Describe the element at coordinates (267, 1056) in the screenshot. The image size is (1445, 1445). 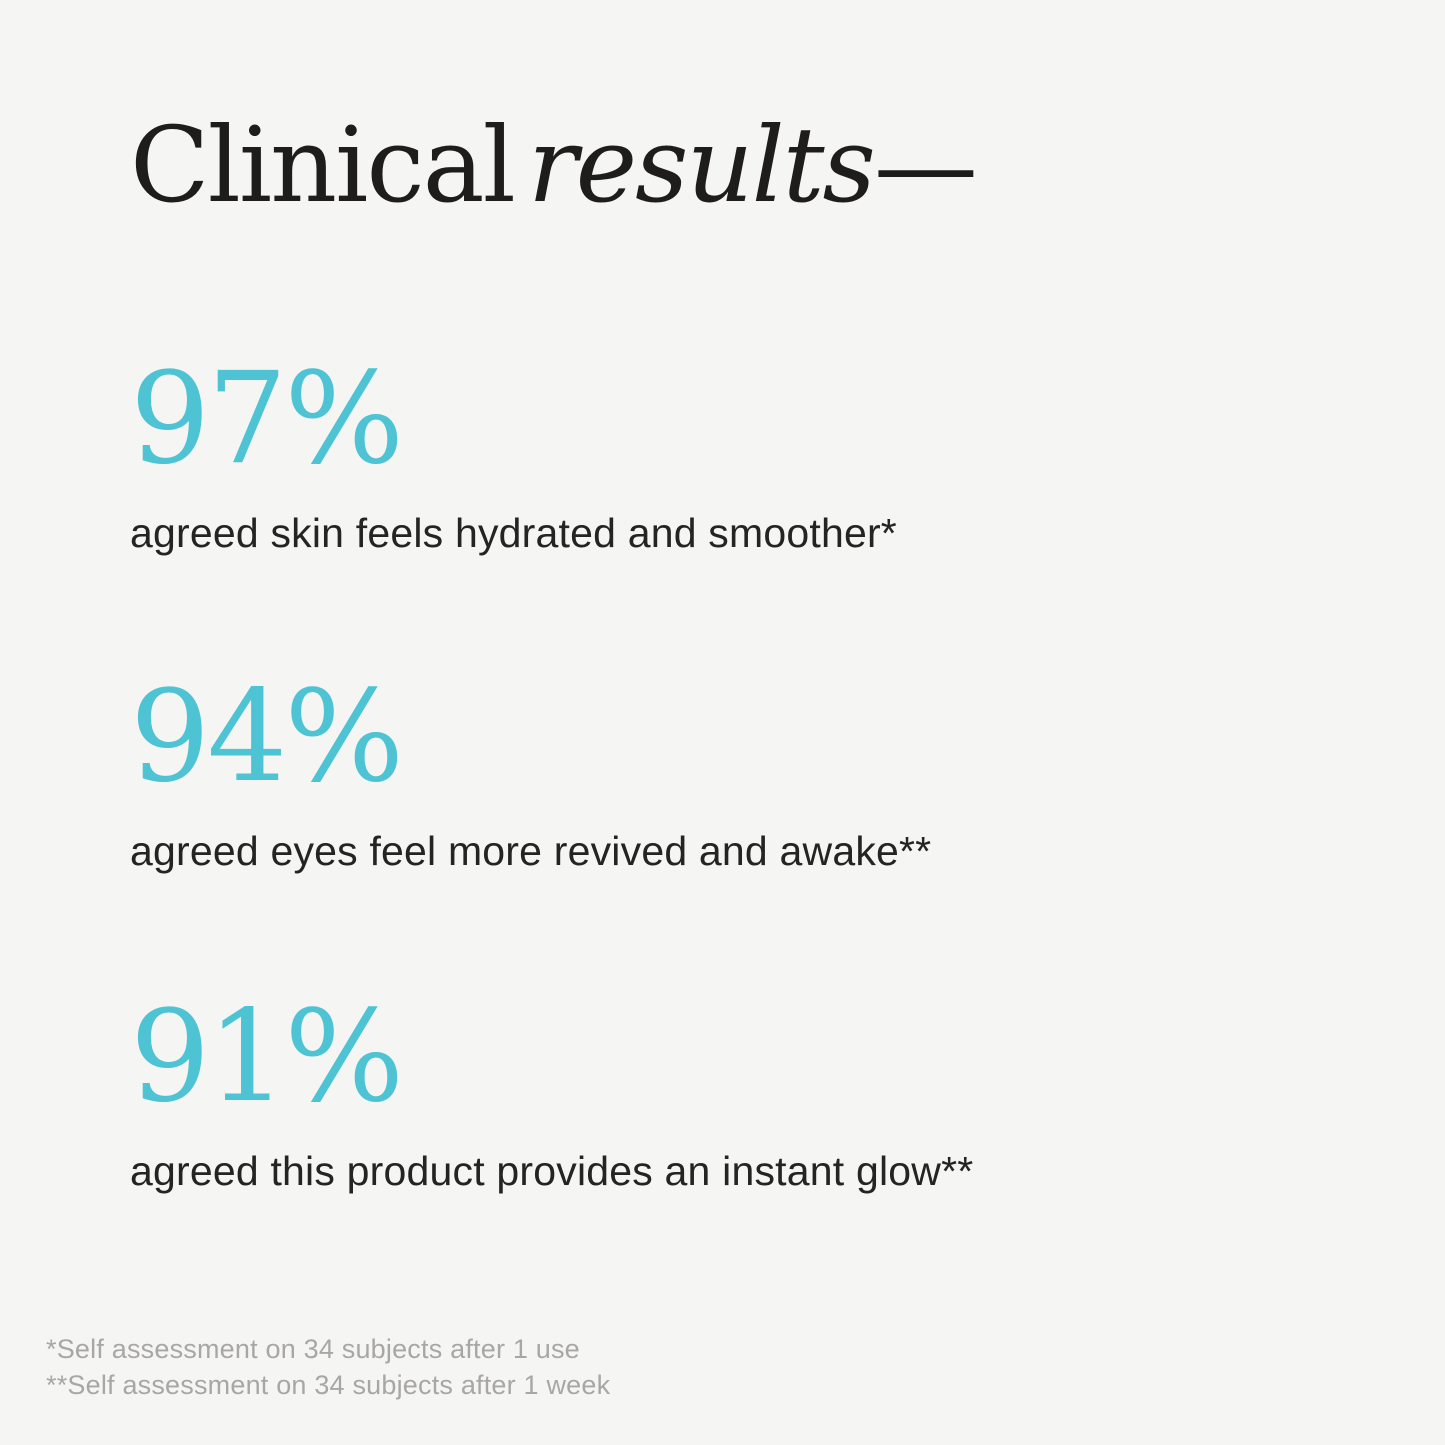
I see `stat-value: 91%` at that location.